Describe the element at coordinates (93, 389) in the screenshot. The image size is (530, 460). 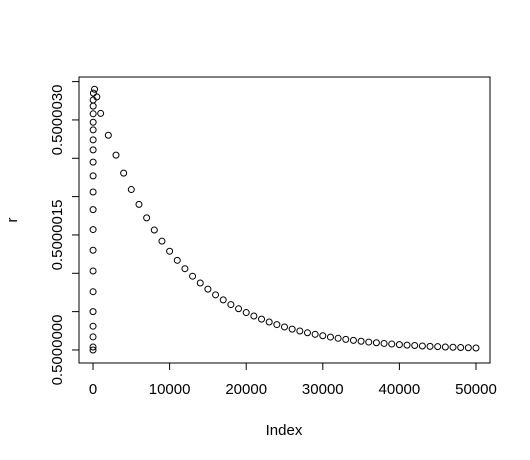
I see `x-tick-label: 0` at that location.